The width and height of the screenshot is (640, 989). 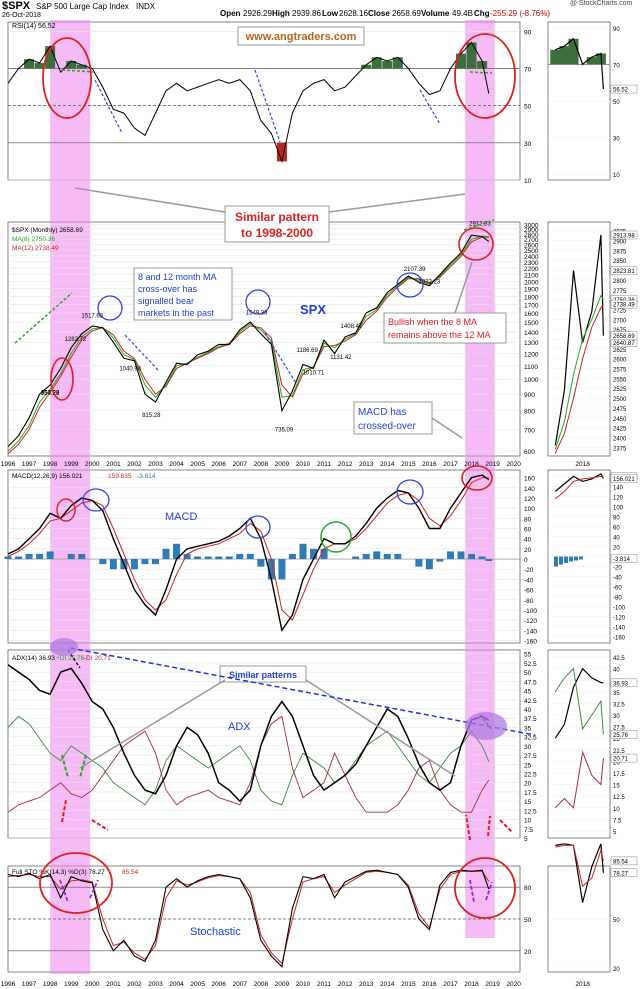 What do you see at coordinates (616, 538) in the screenshot?
I see `detail-y-tick-label: 40` at bounding box center [616, 538].